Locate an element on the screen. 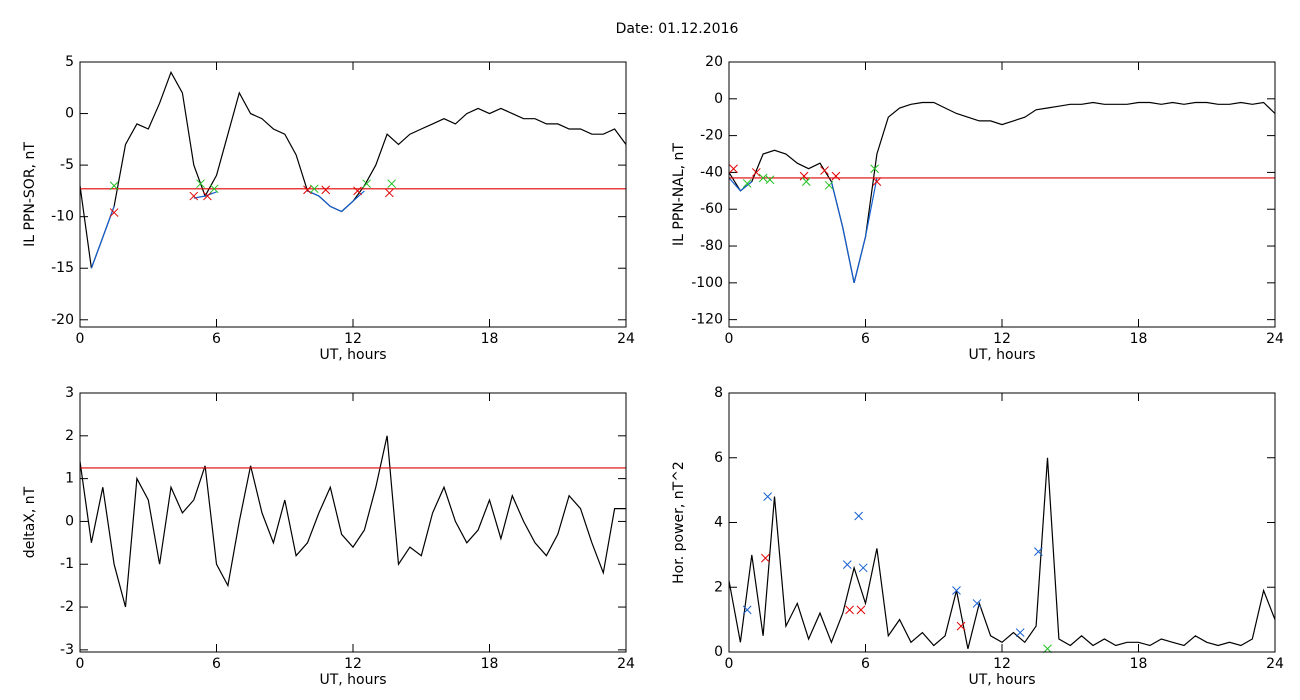  y-tick-label: 20 is located at coordinates (714, 62).